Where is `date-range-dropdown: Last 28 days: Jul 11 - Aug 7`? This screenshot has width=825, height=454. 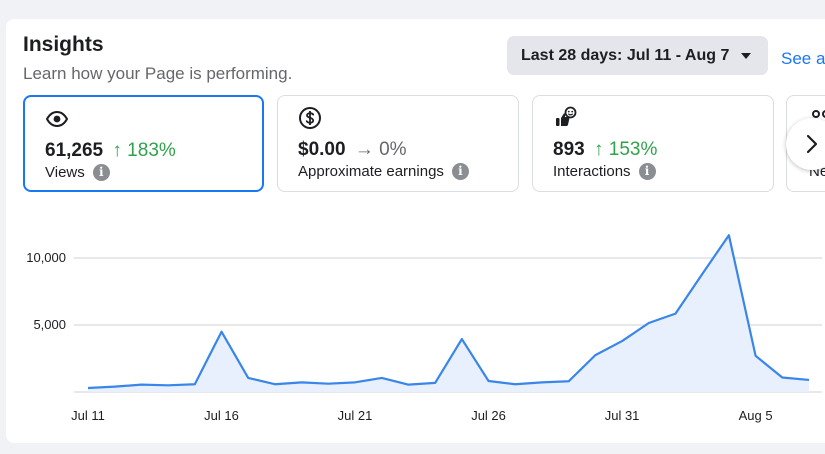
date-range-dropdown: Last 28 days: Jul 11 - Aug 7 is located at coordinates (637, 55).